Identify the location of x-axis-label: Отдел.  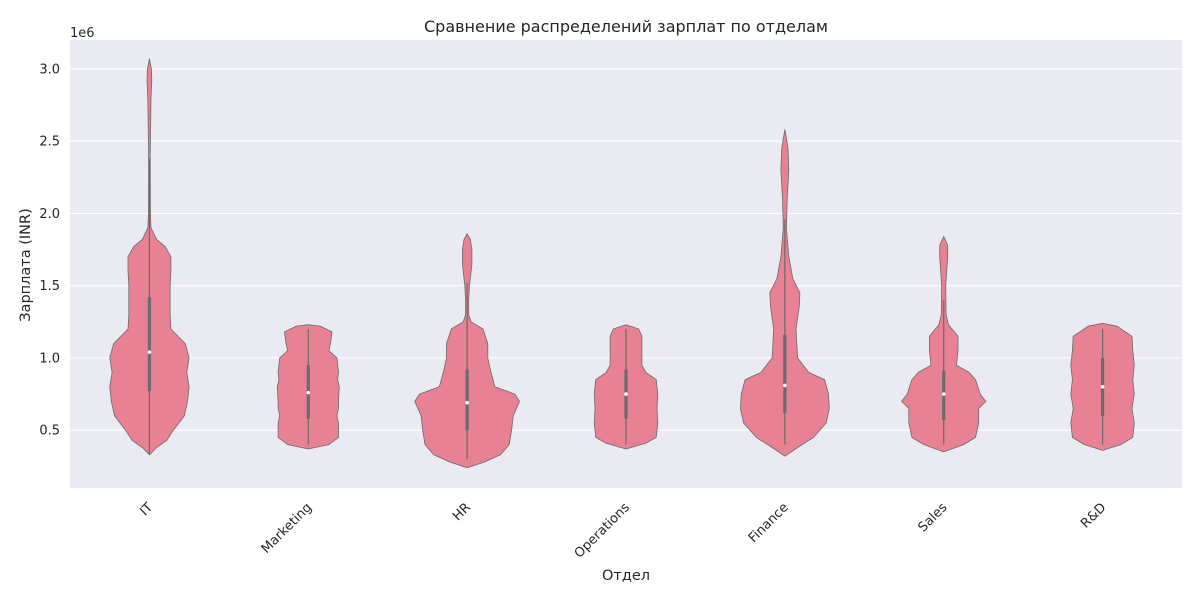
(626, 576).